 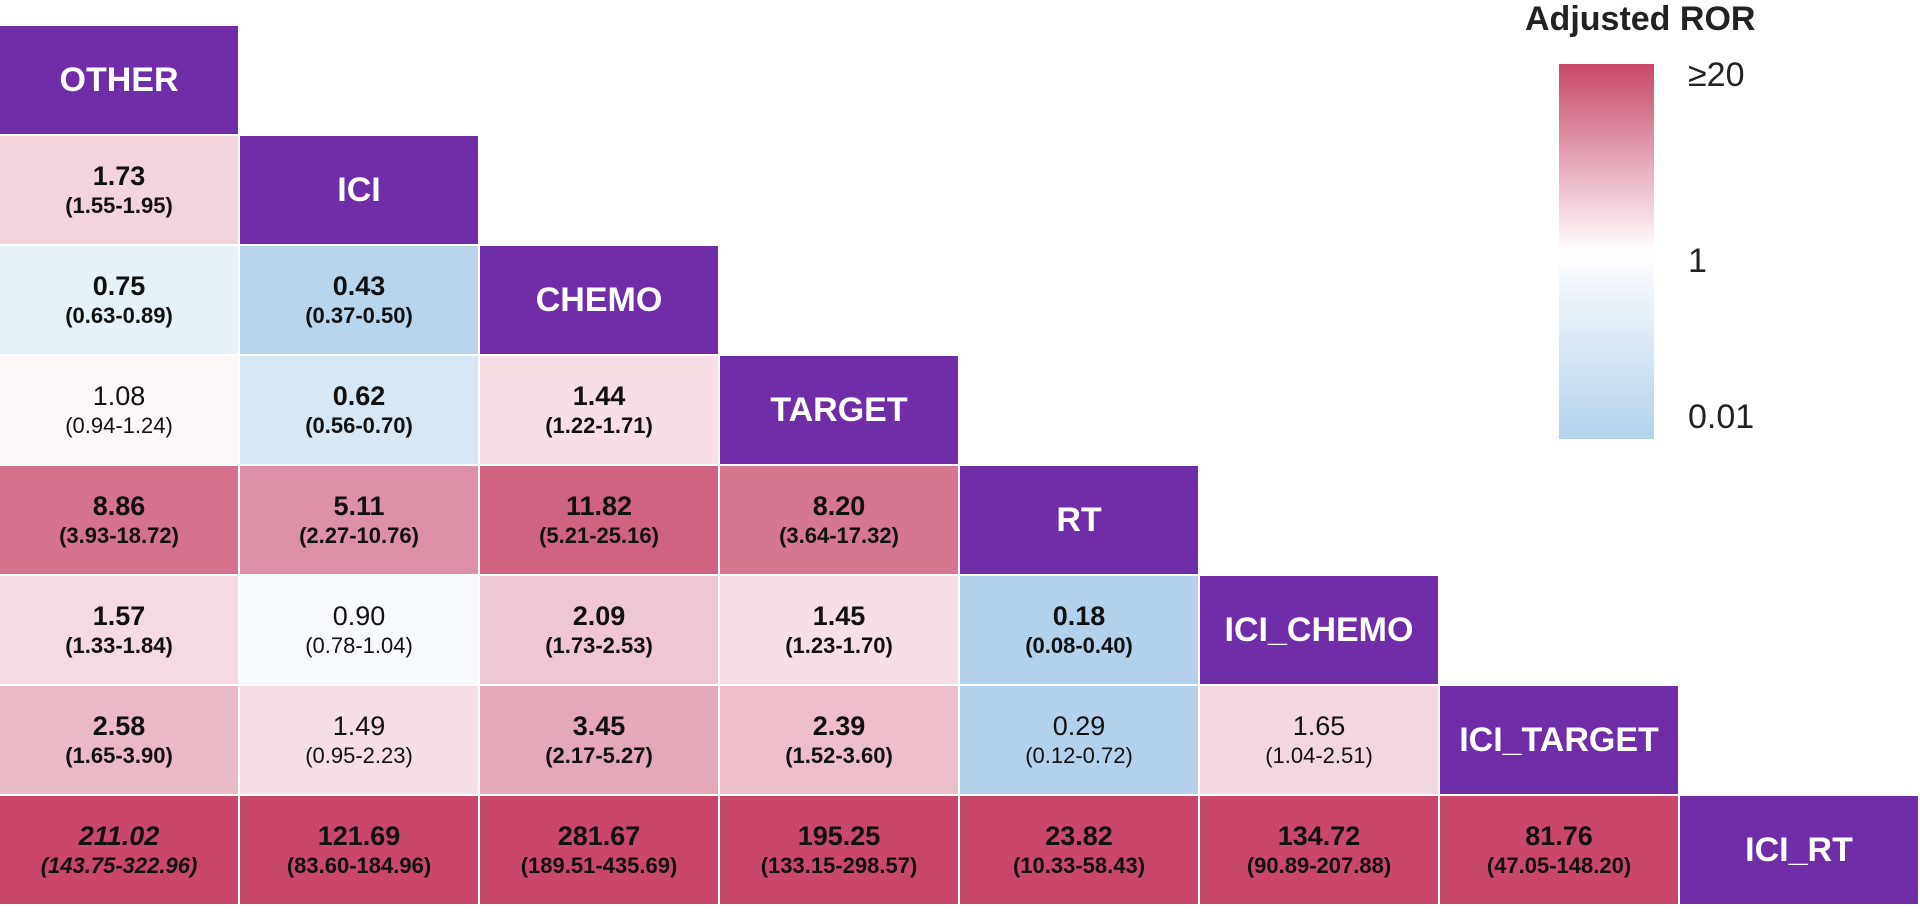 What do you see at coordinates (359, 396) in the screenshot?
I see `cell-value: 0.62` at bounding box center [359, 396].